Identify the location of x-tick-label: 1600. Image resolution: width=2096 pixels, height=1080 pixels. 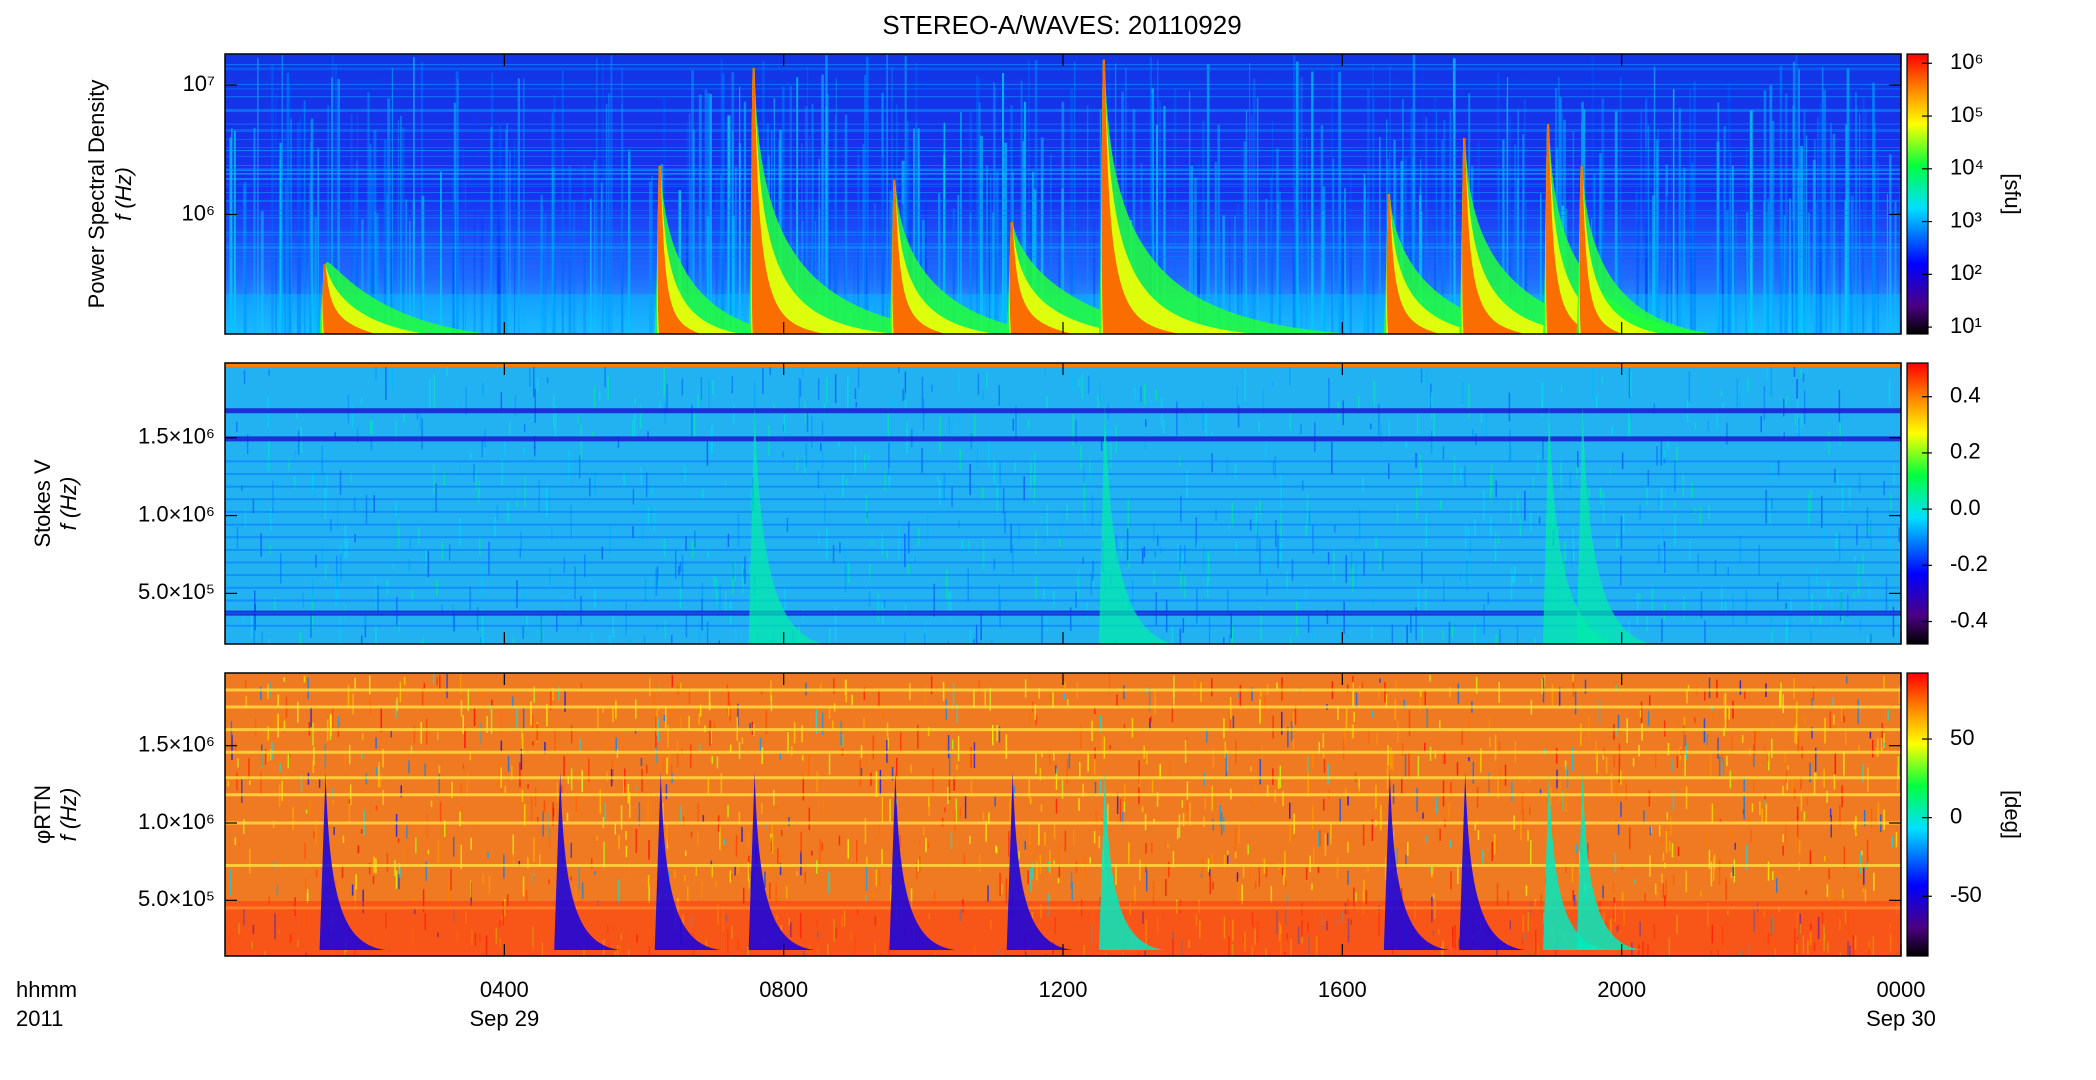
(1342, 989).